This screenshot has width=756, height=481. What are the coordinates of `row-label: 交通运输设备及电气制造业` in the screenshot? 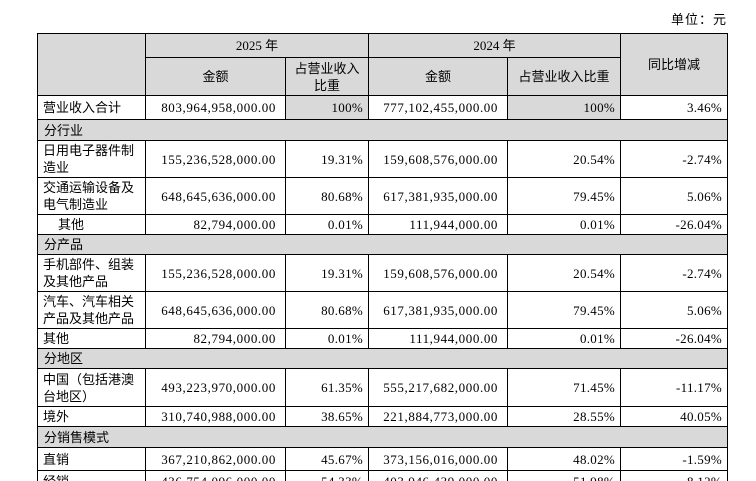 It's located at (91, 196).